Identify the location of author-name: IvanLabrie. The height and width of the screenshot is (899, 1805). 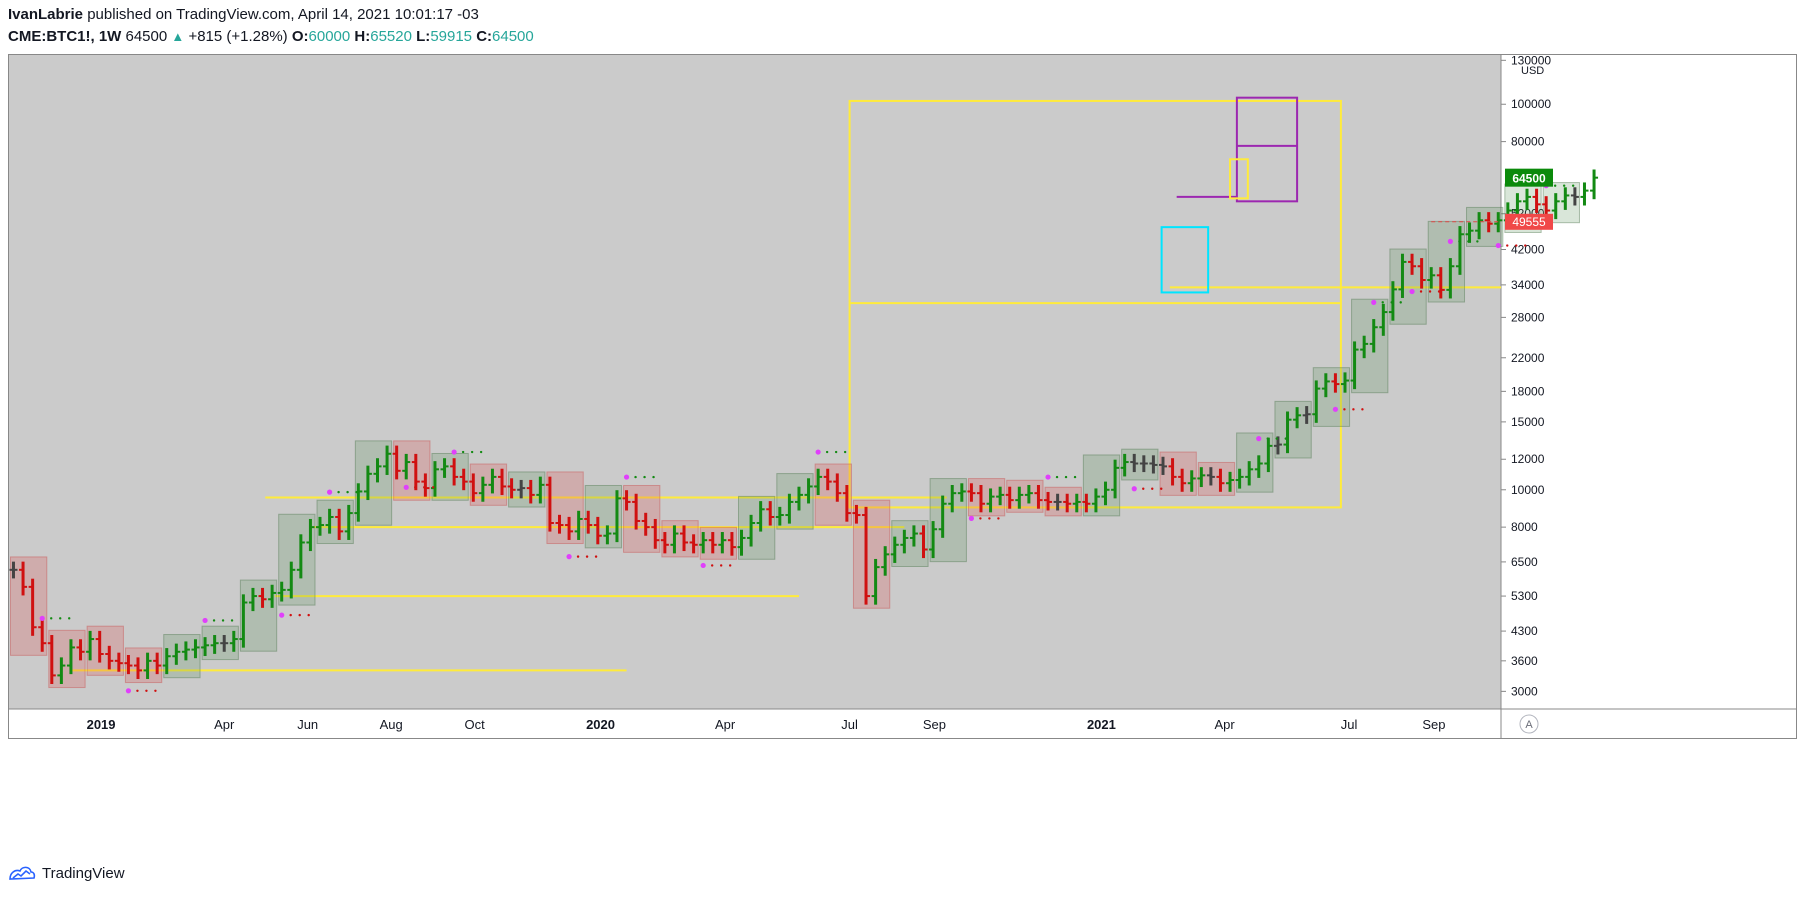
(46, 14).